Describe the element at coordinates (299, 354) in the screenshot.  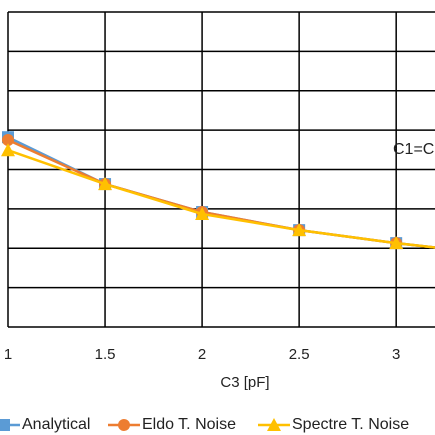
I see `x-tick-label: 2.5` at that location.